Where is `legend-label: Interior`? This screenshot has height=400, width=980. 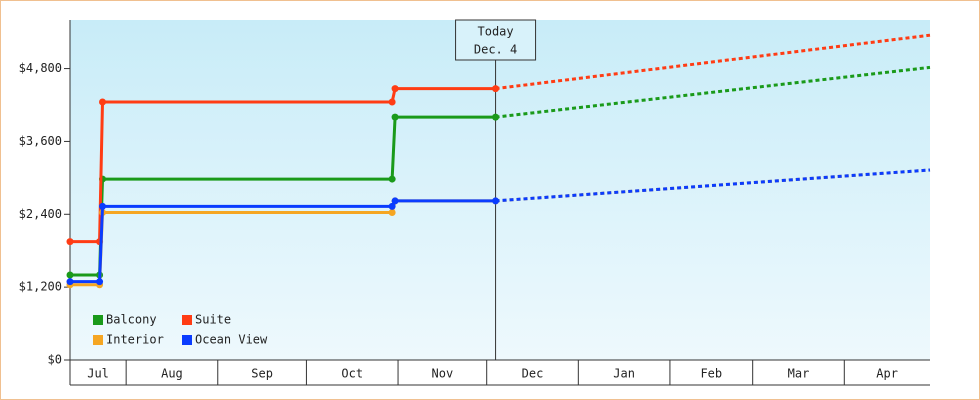
legend-label: Interior is located at coordinates (135, 340).